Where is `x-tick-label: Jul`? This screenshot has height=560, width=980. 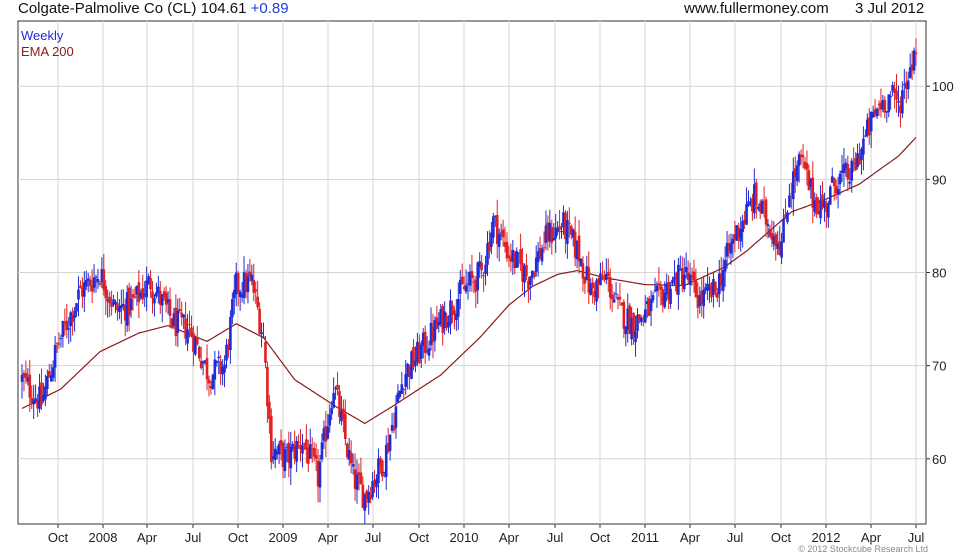
x-tick-label: Jul is located at coordinates (916, 537).